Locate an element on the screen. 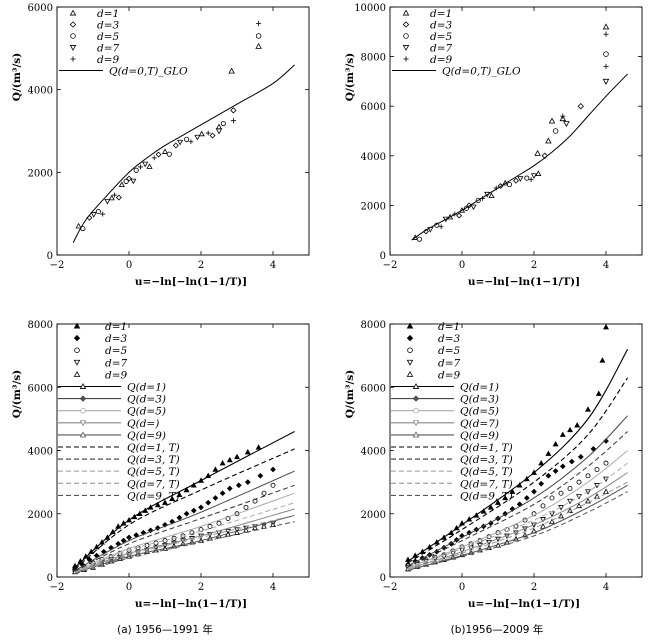 The image size is (661, 642). caption-b: (b)1956—2009 年 is located at coordinates (497, 629).